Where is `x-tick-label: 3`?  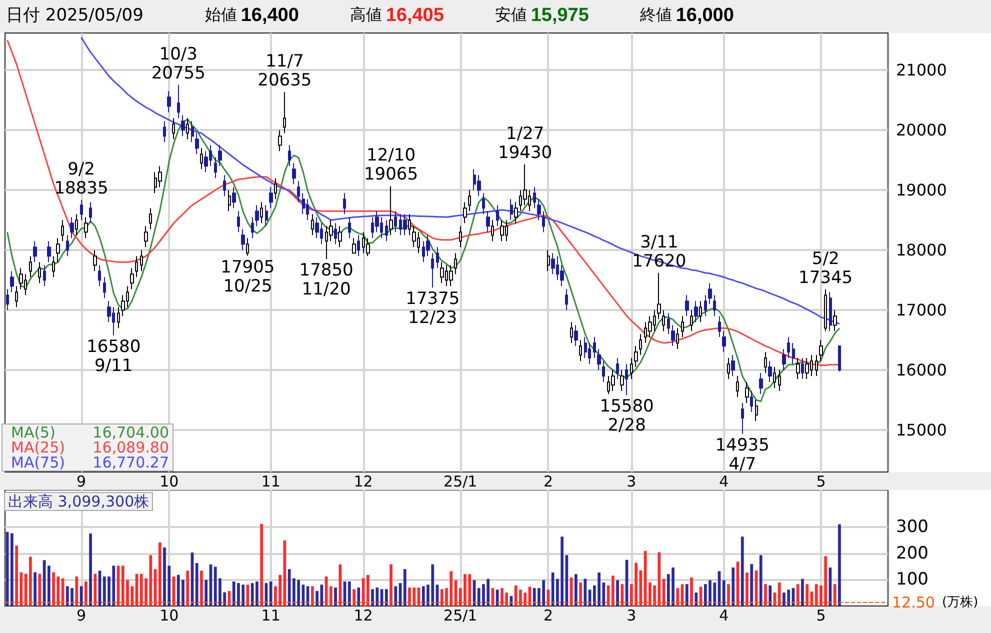 x-tick-label: 3 is located at coordinates (631, 481).